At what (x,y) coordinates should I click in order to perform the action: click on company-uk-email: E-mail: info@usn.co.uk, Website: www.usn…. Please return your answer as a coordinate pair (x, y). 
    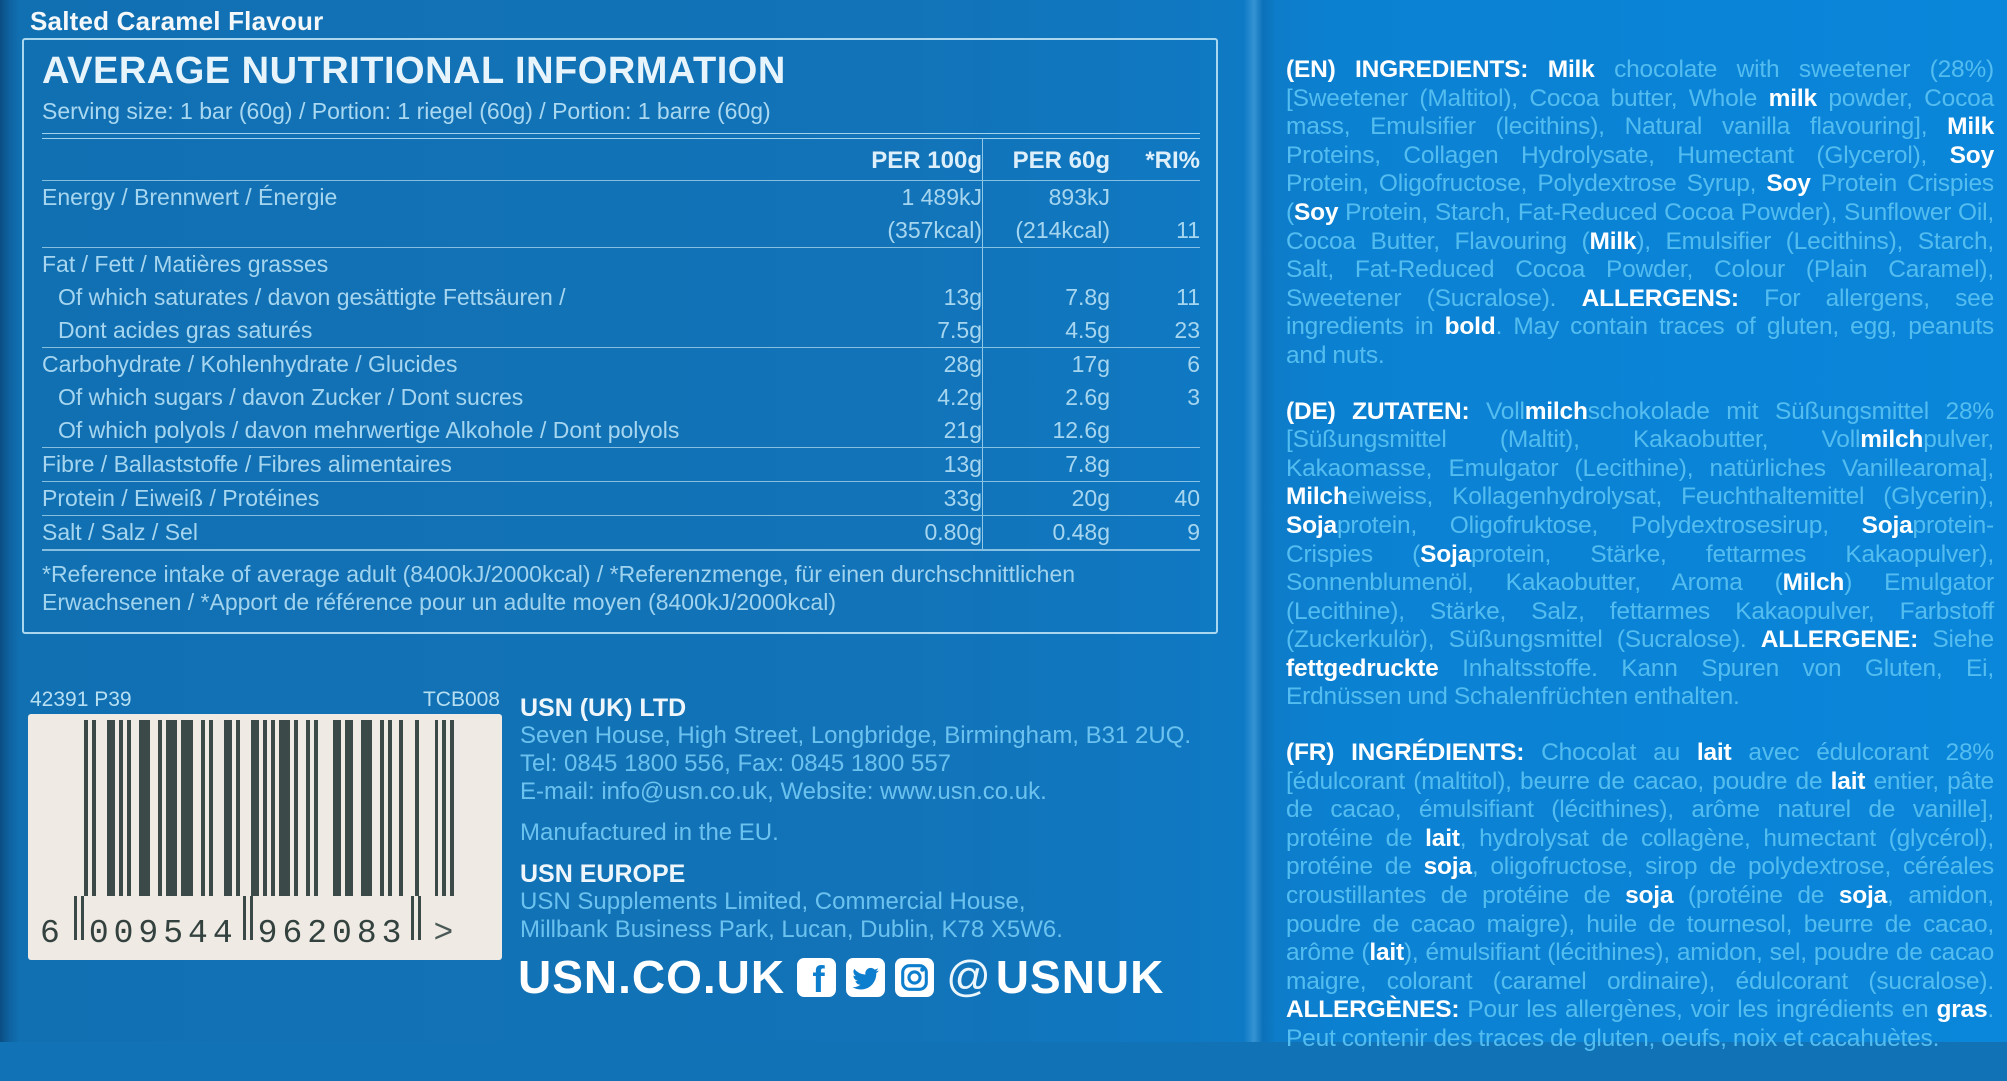
    Looking at the image, I should click on (783, 791).